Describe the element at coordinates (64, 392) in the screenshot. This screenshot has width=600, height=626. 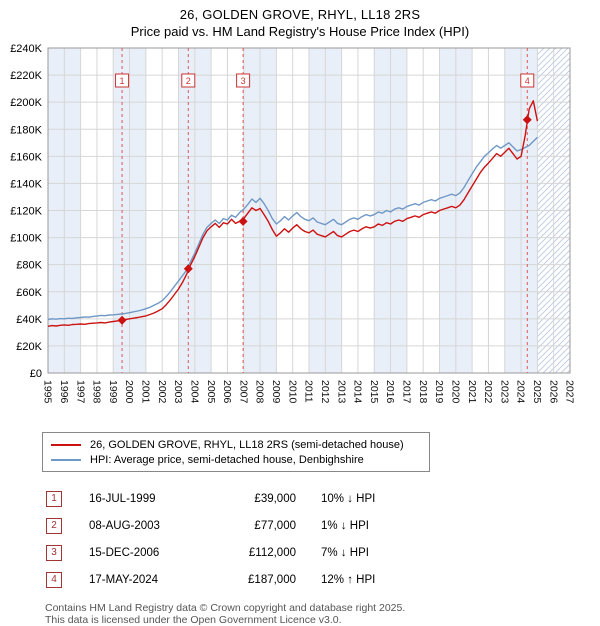
I see `x-tick-label: 1996` at that location.